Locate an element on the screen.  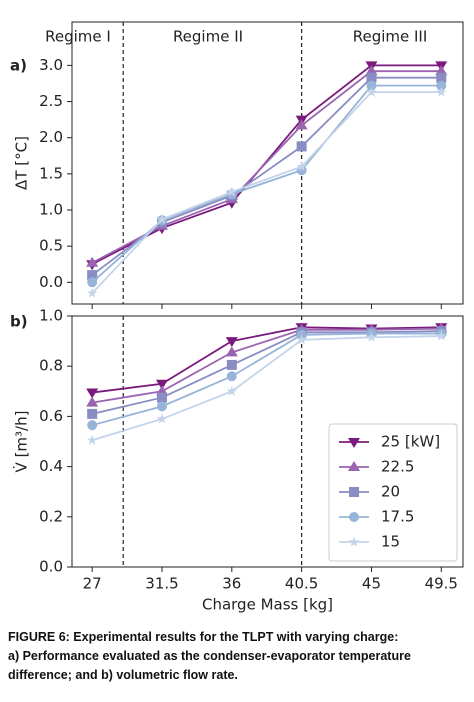
x-tick-label: 31.5 is located at coordinates (161, 584).